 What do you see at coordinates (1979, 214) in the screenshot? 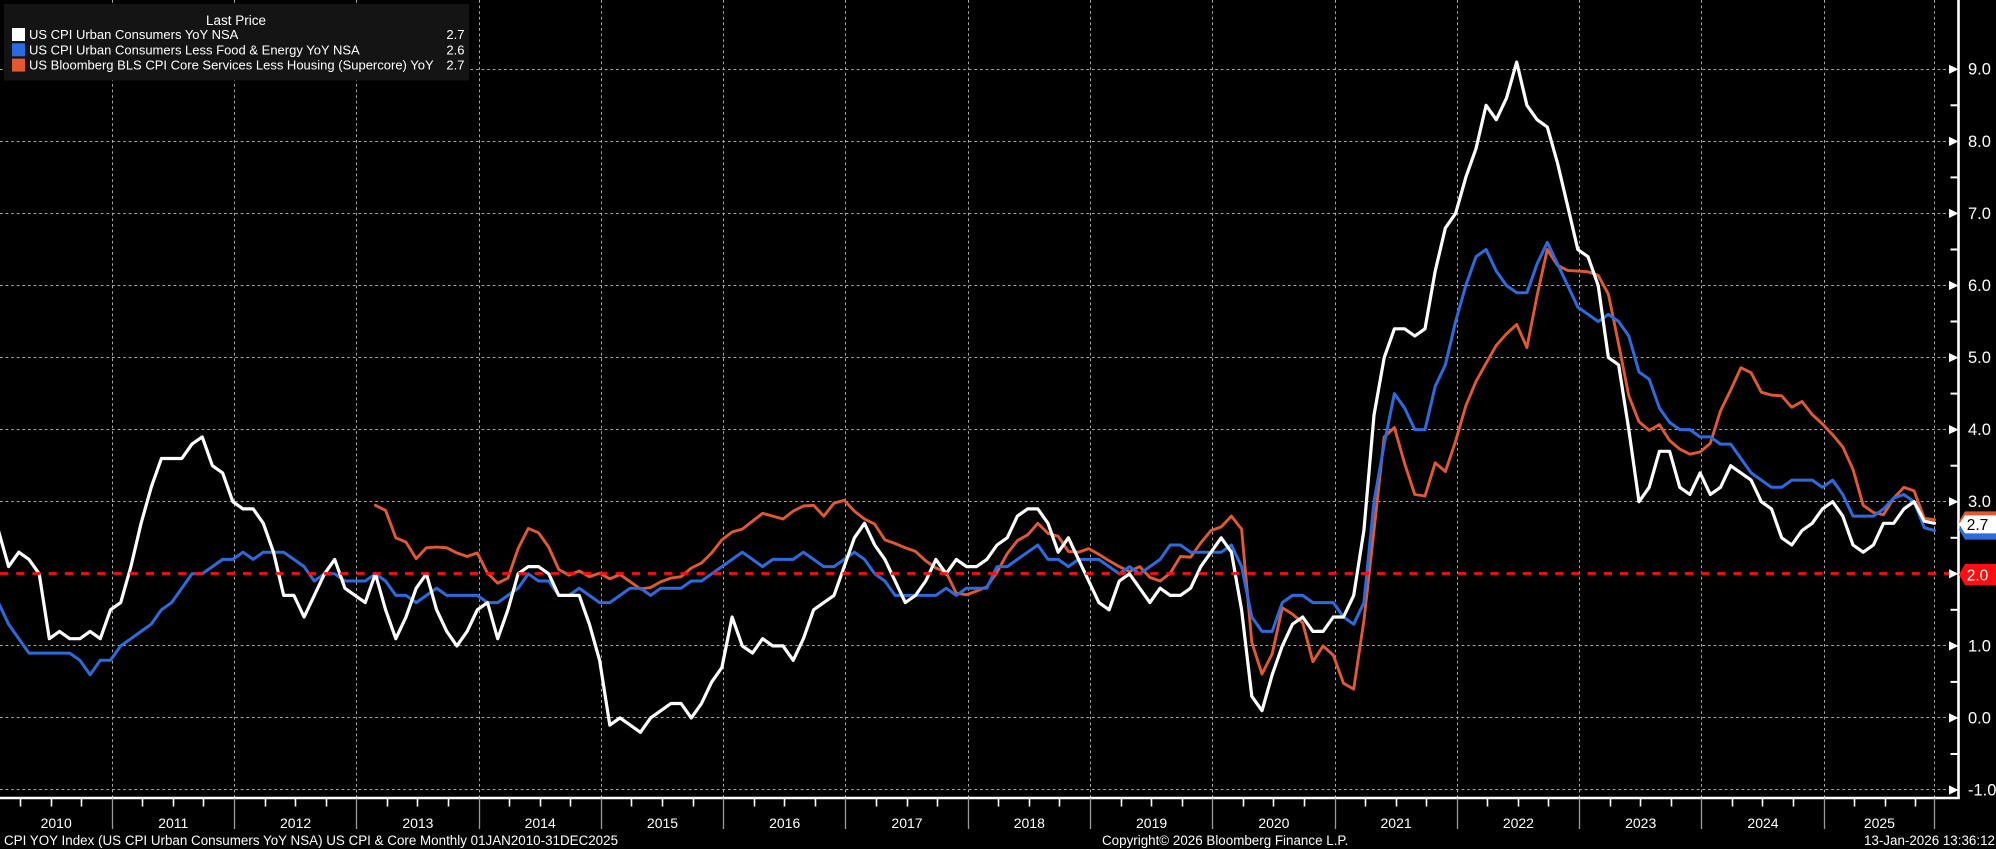
I see `svg-text: 7.0` at bounding box center [1979, 214].